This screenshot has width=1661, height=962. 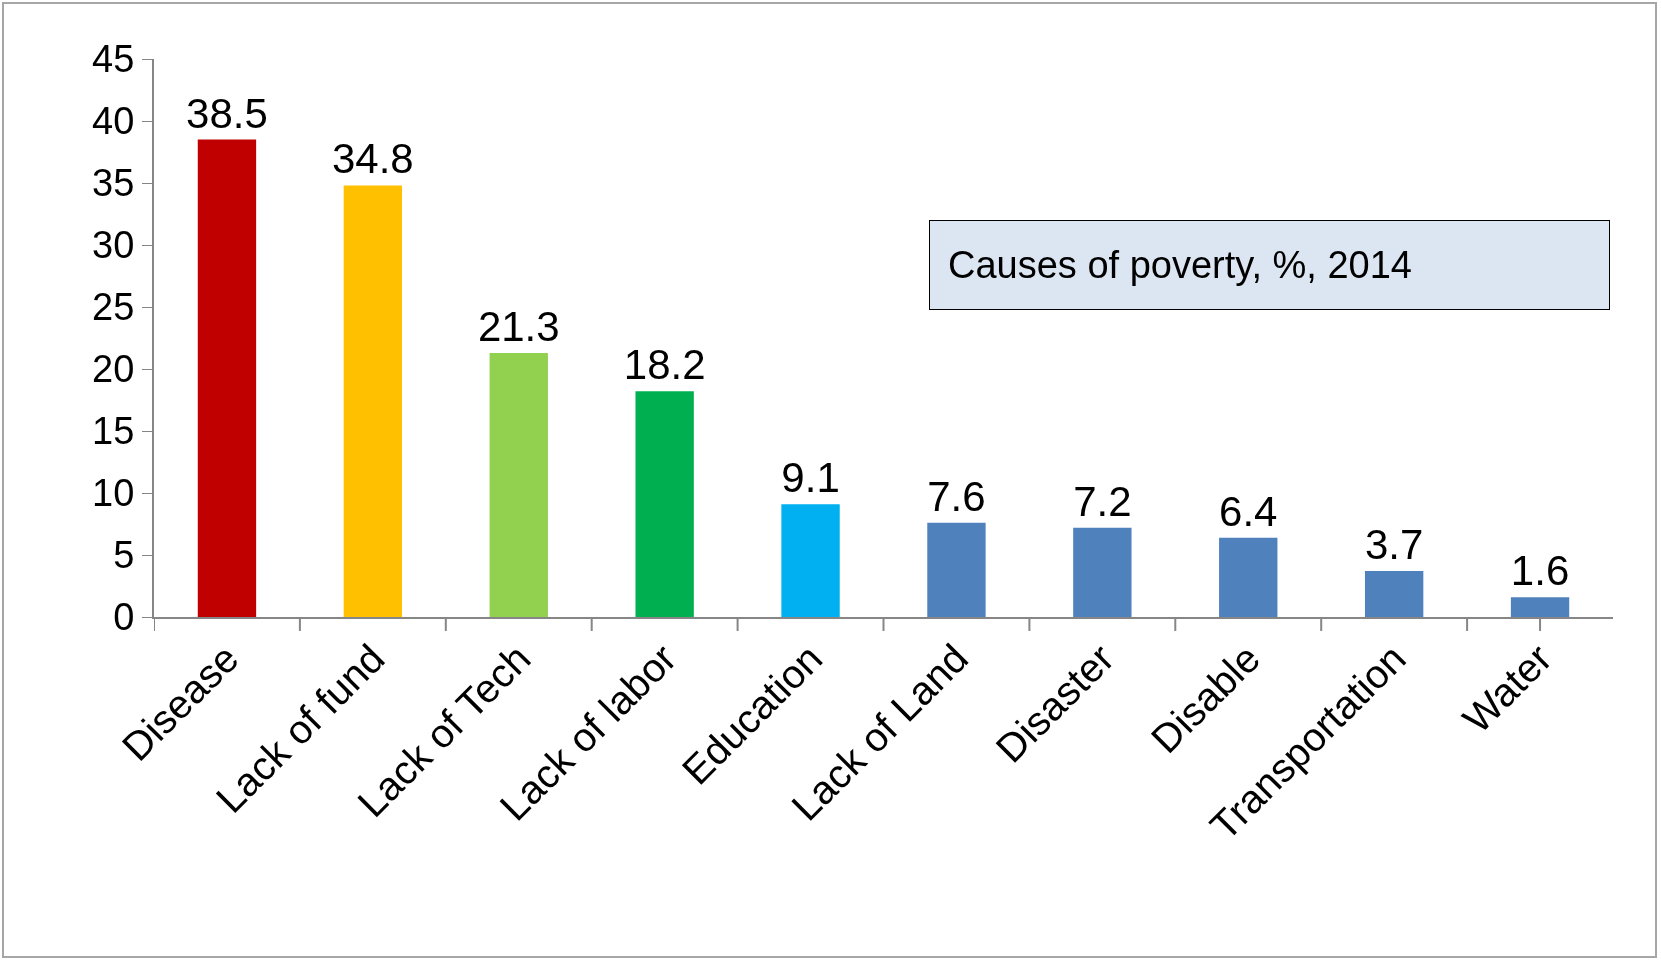 What do you see at coordinates (113, 369) in the screenshot?
I see `y-tick-label: 20` at bounding box center [113, 369].